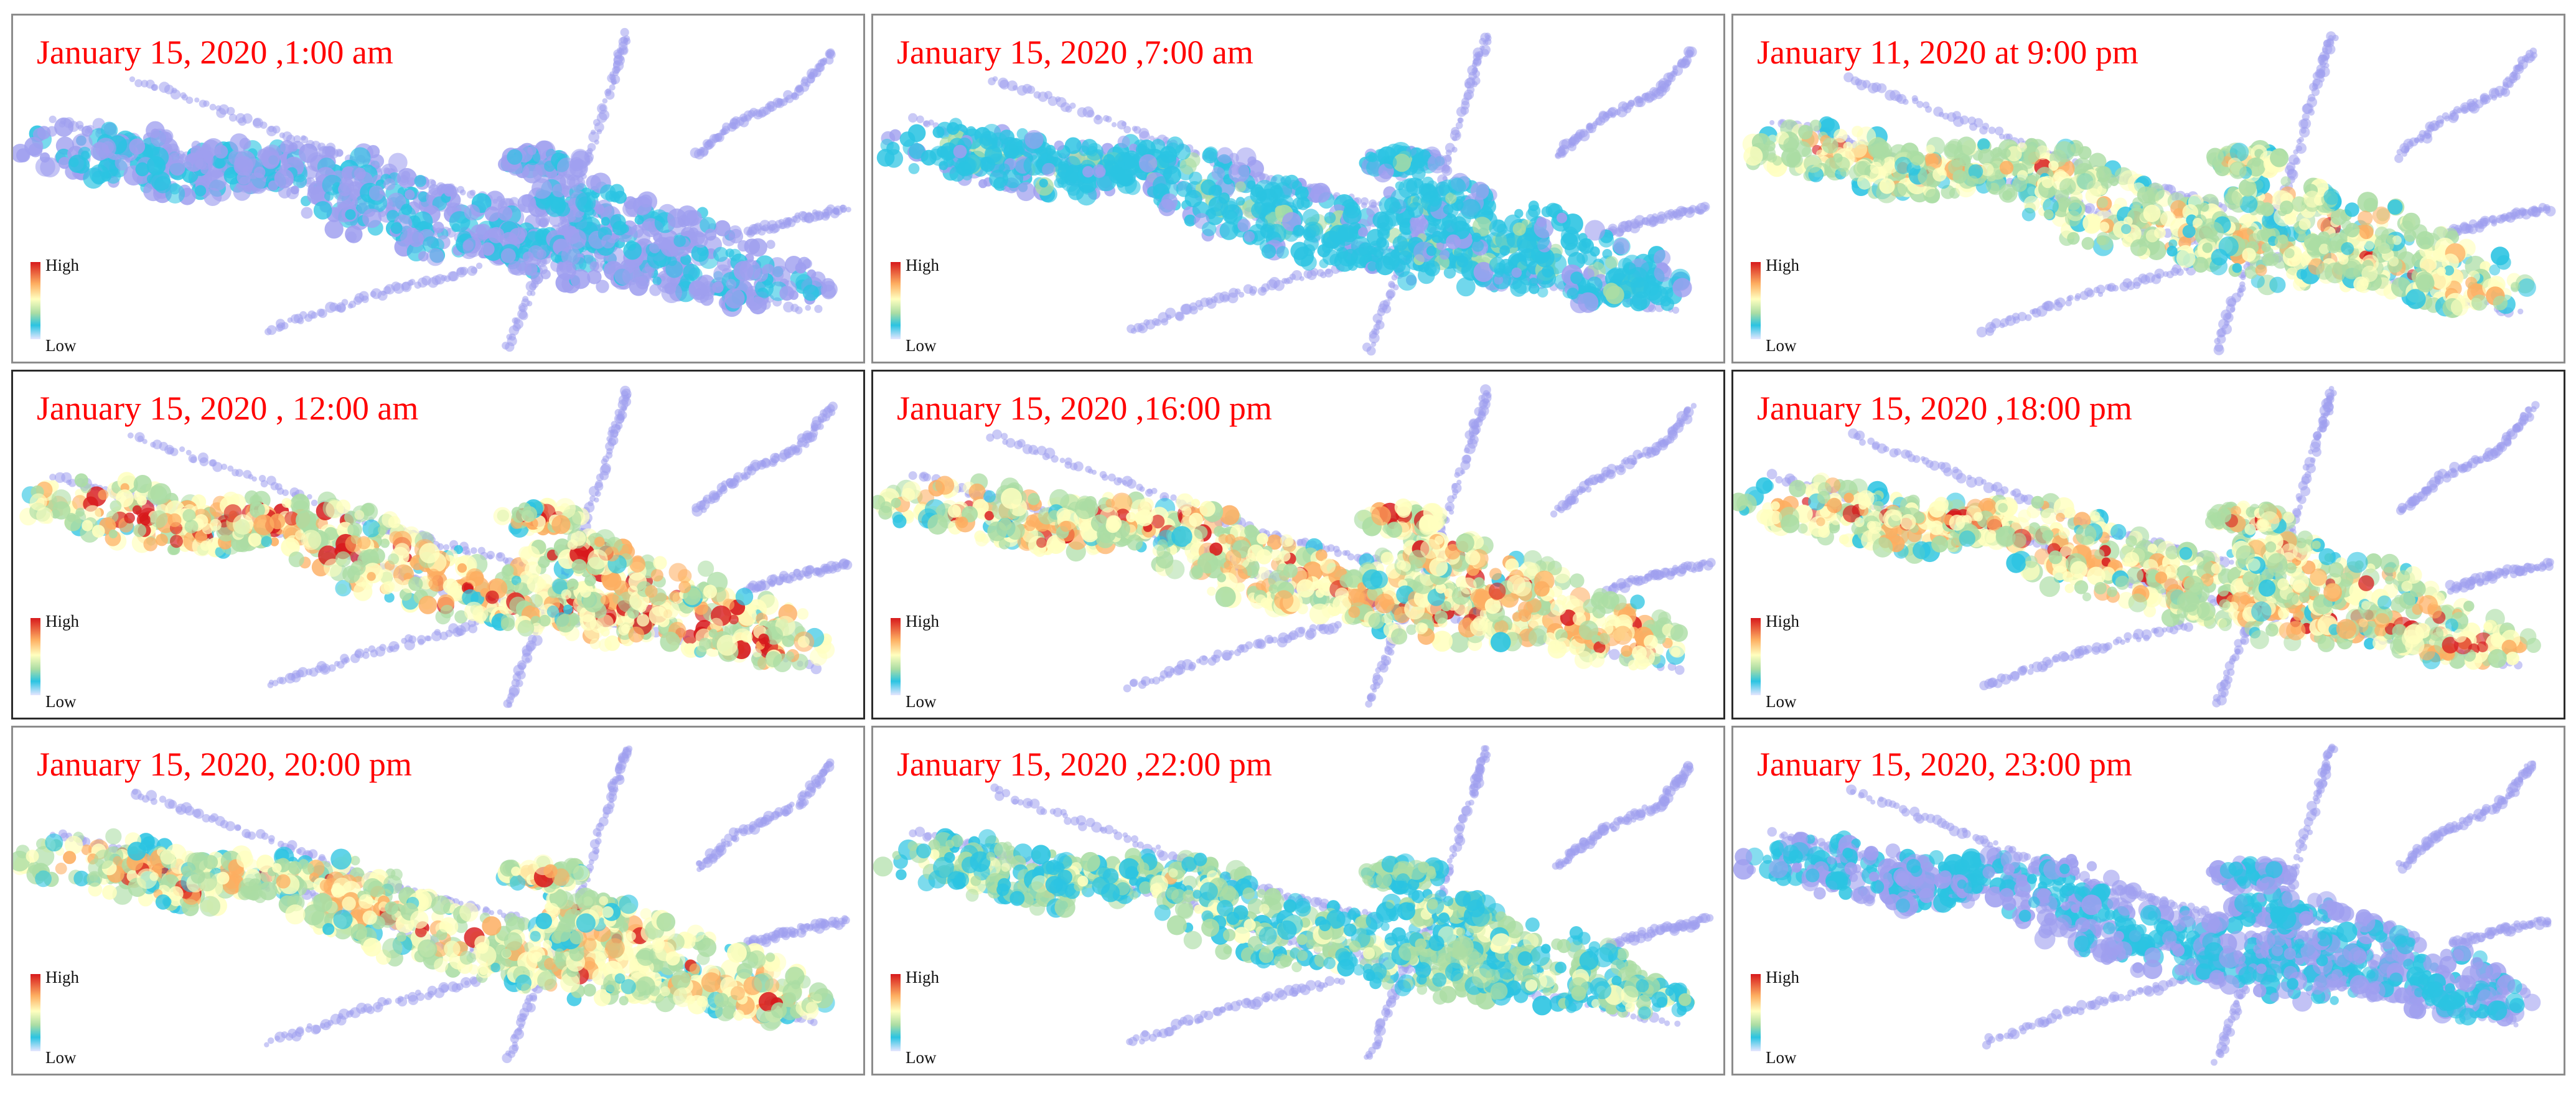 The width and height of the screenshot is (2576, 1106). Describe the element at coordinates (1947, 53) in the screenshot. I see `panel-title: January 11, 2020 at 9:00 pm` at that location.